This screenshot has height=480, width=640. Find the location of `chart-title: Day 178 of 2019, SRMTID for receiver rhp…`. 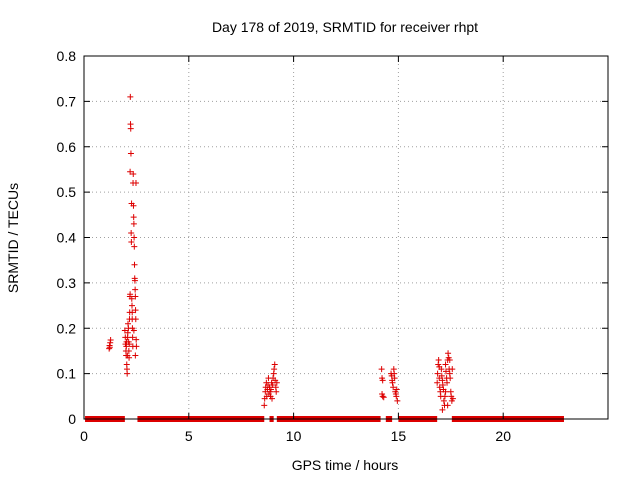

chart-title: Day 178 of 2019, SRMTID for receiver rhp… is located at coordinates (345, 27).